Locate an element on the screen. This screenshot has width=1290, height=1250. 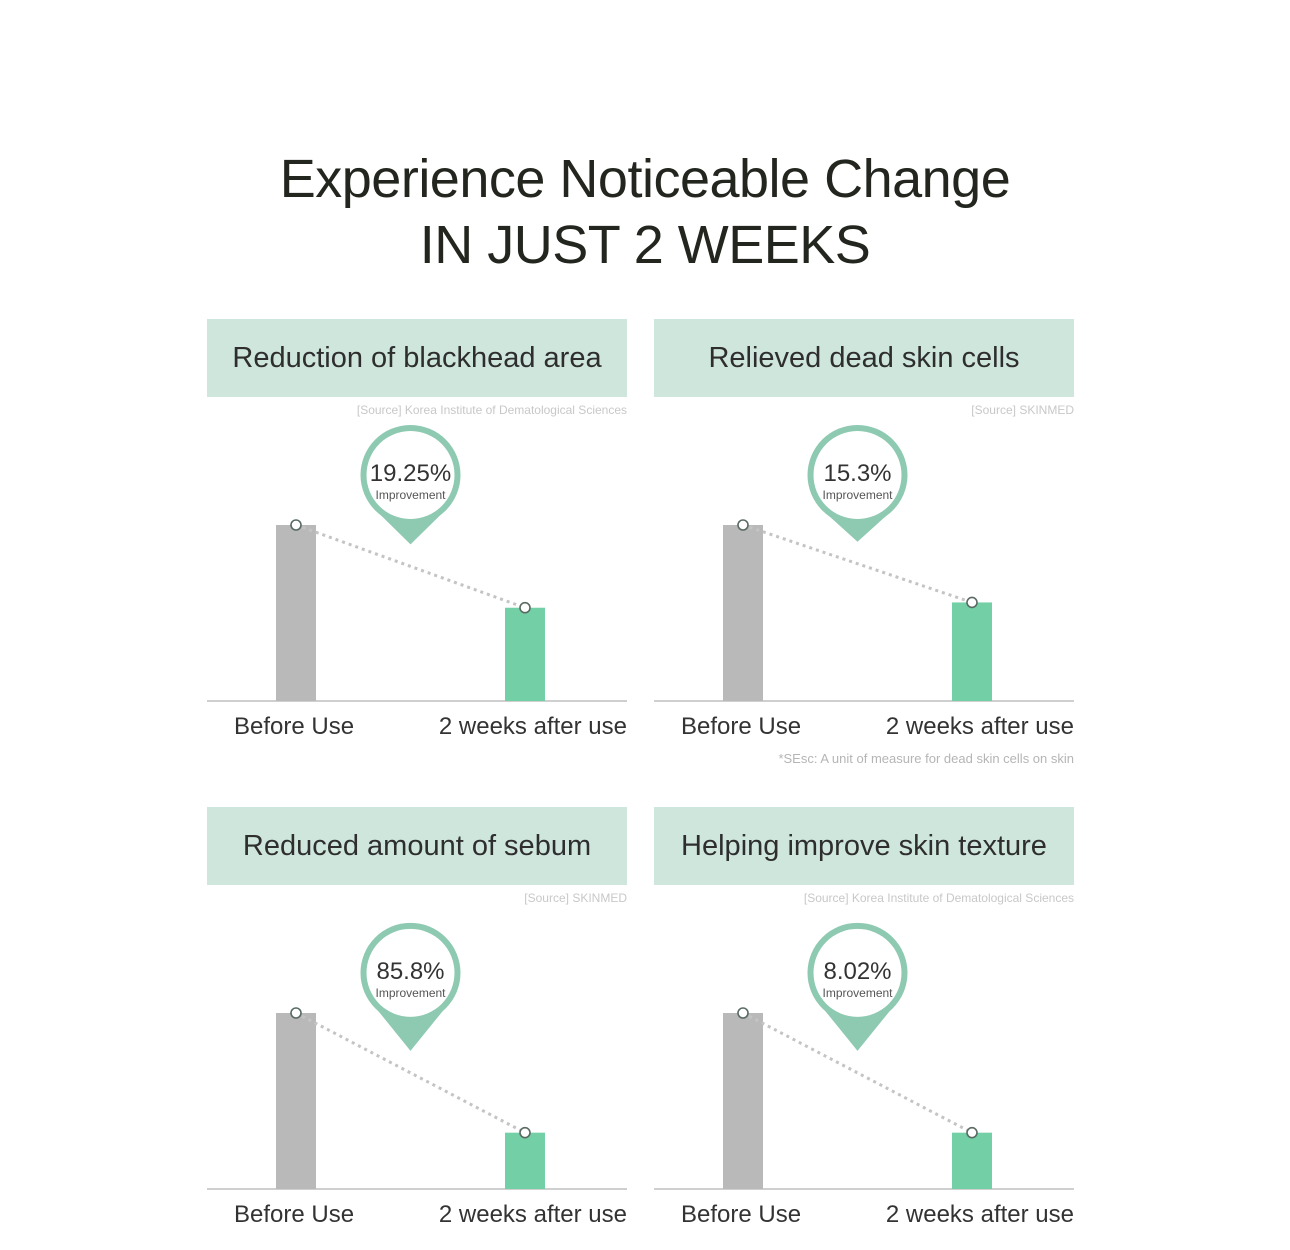
improvement-value: 85.8% is located at coordinates (410, 971).